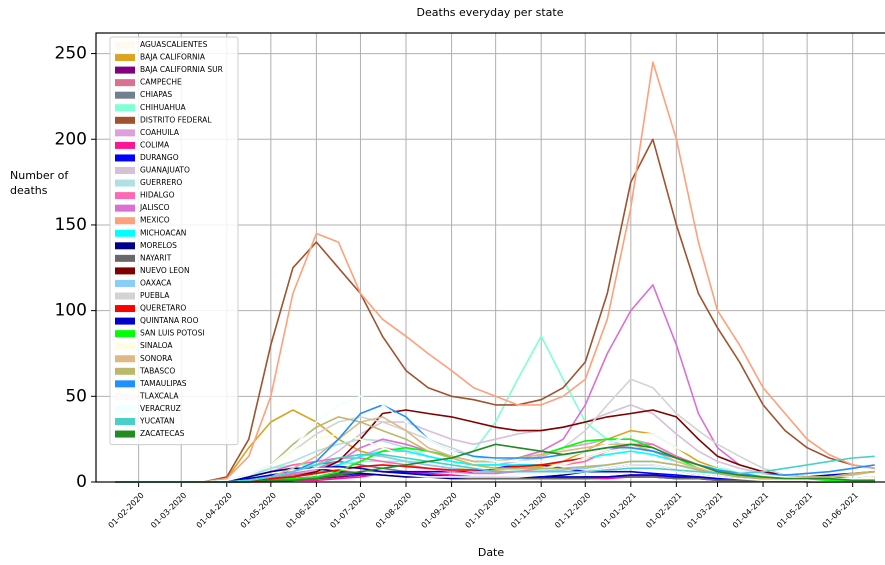 The height and width of the screenshot is (565, 885). What do you see at coordinates (156, 282) in the screenshot?
I see `legend-label: OAXACA` at bounding box center [156, 282].